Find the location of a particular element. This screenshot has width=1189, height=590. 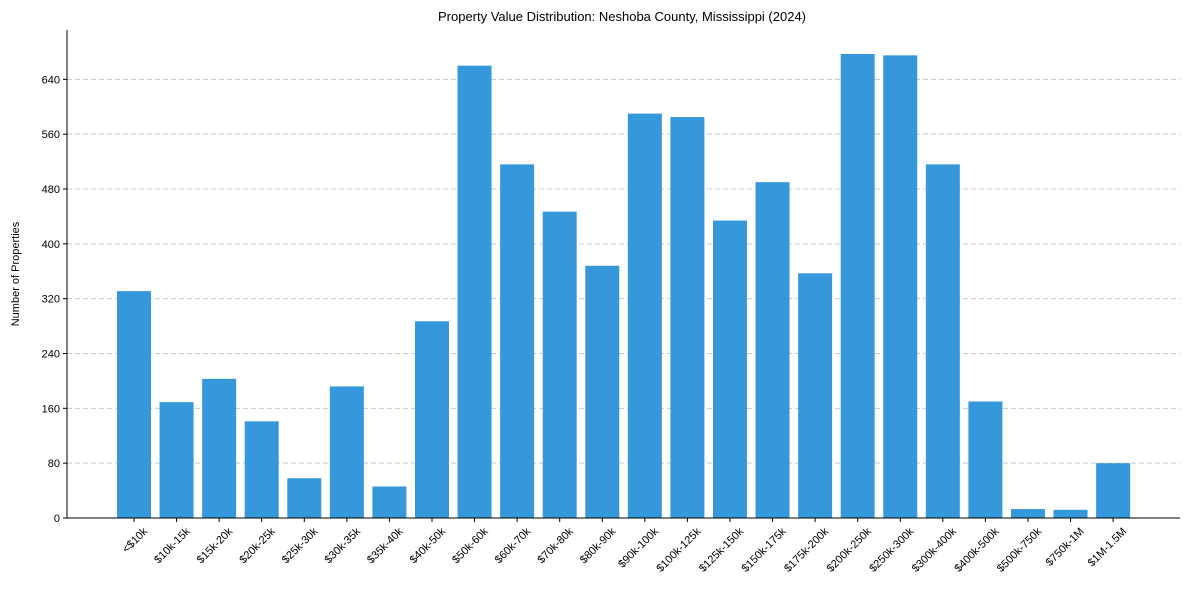

y-tick-label: 640 is located at coordinates (51, 80).